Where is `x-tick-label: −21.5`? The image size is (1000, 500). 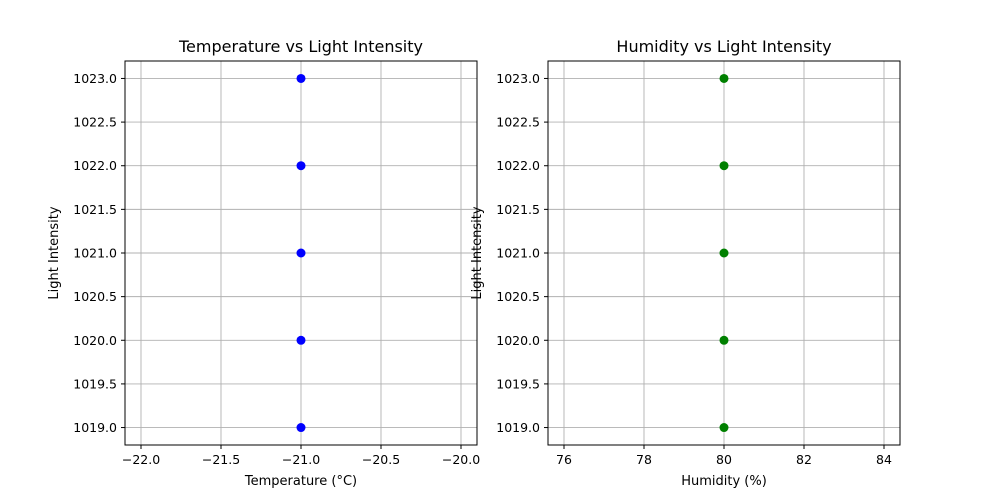
x-tick-label: −21.5 is located at coordinates (221, 459).